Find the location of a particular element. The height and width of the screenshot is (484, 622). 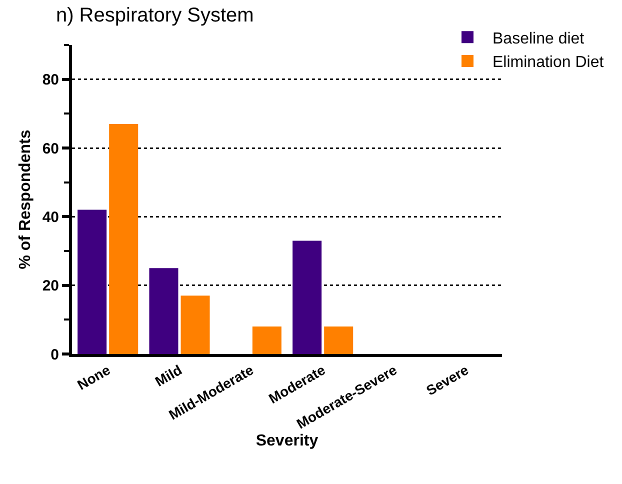

legend-label: Baseline diet is located at coordinates (538, 39).